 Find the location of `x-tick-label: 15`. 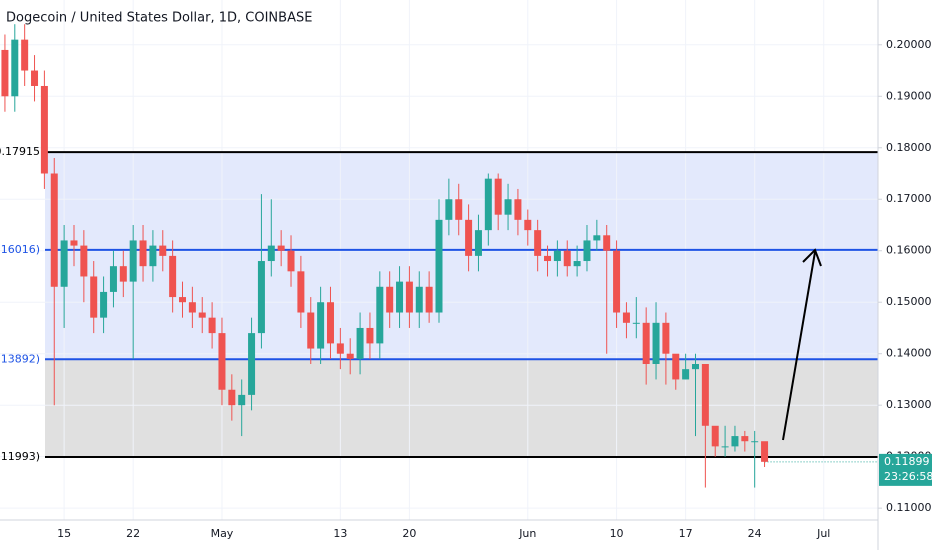

x-tick-label: 15 is located at coordinates (64, 533).